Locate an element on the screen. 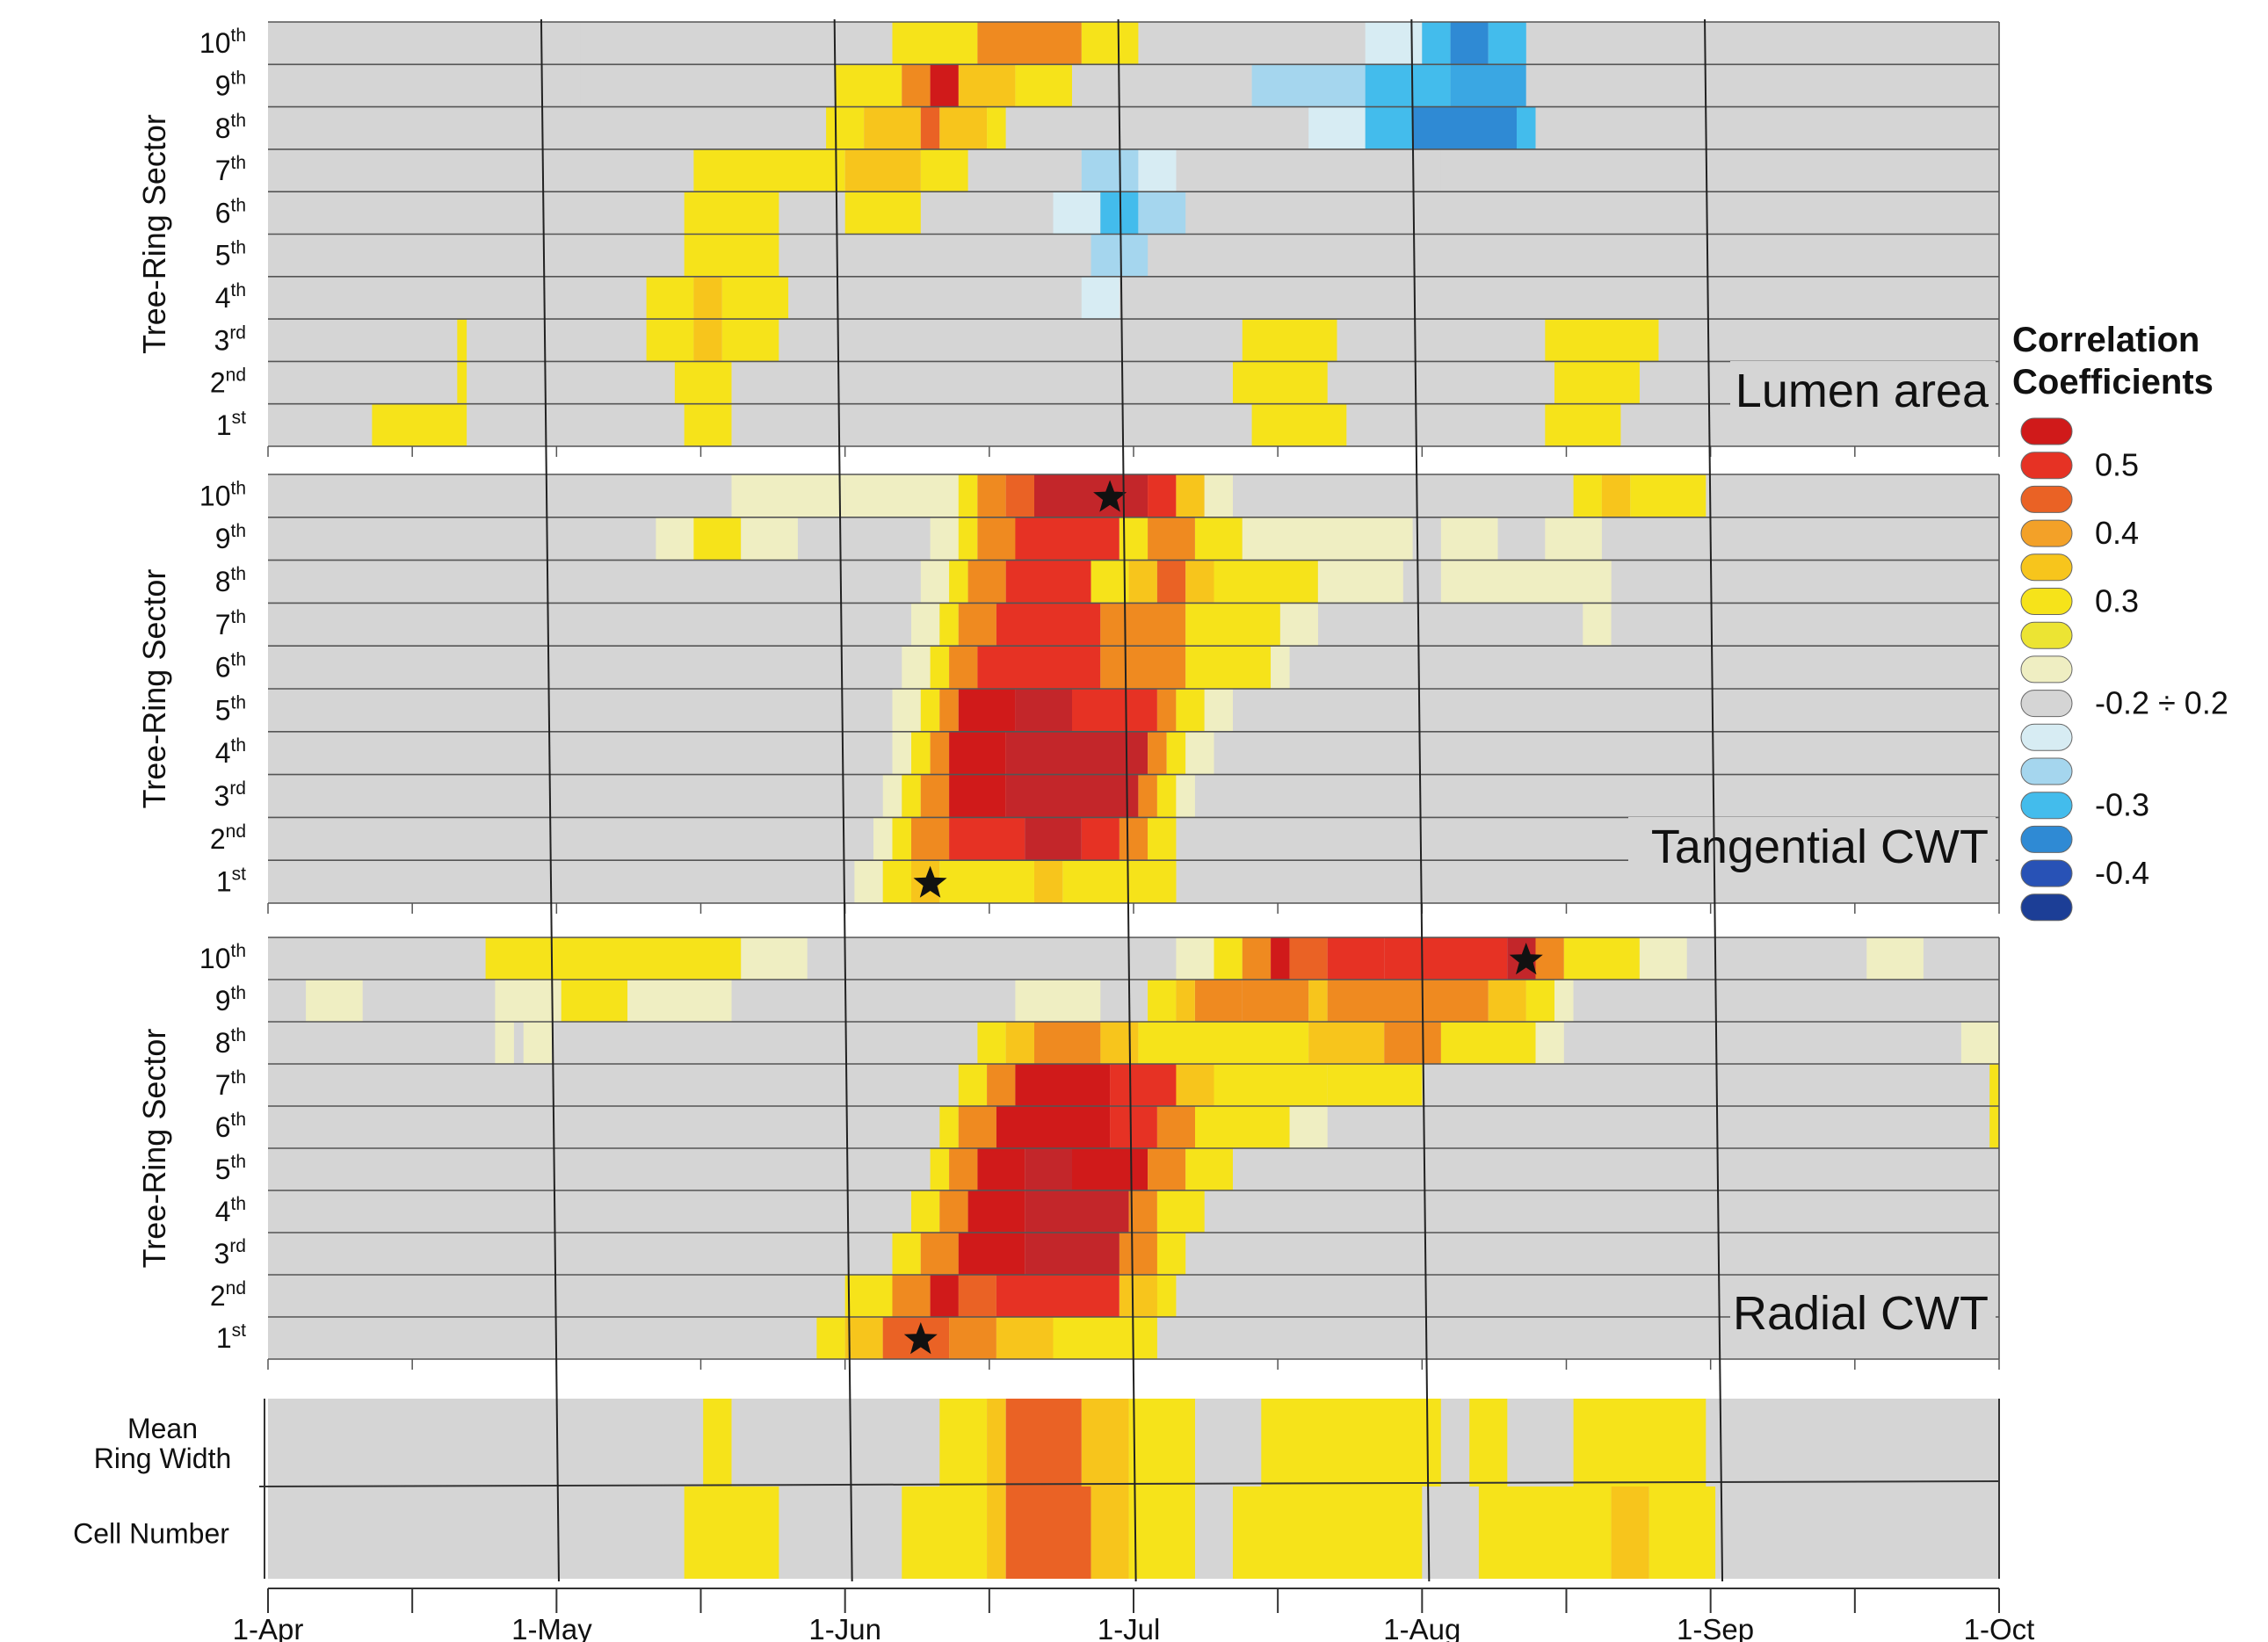 The image size is (2268, 1642). sector-tick-label: 3rd is located at coordinates (230, 339).